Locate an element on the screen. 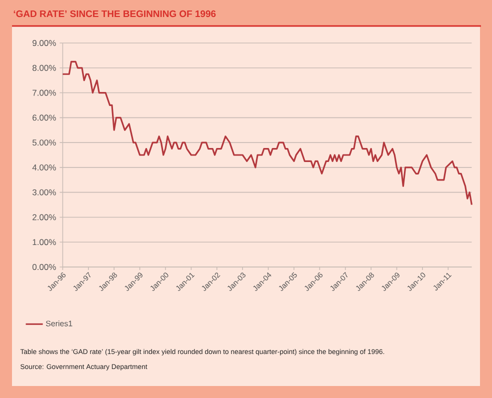 Image resolution: width=492 pixels, height=398 pixels. y-tick-label: 7.00% is located at coordinates (44, 93).